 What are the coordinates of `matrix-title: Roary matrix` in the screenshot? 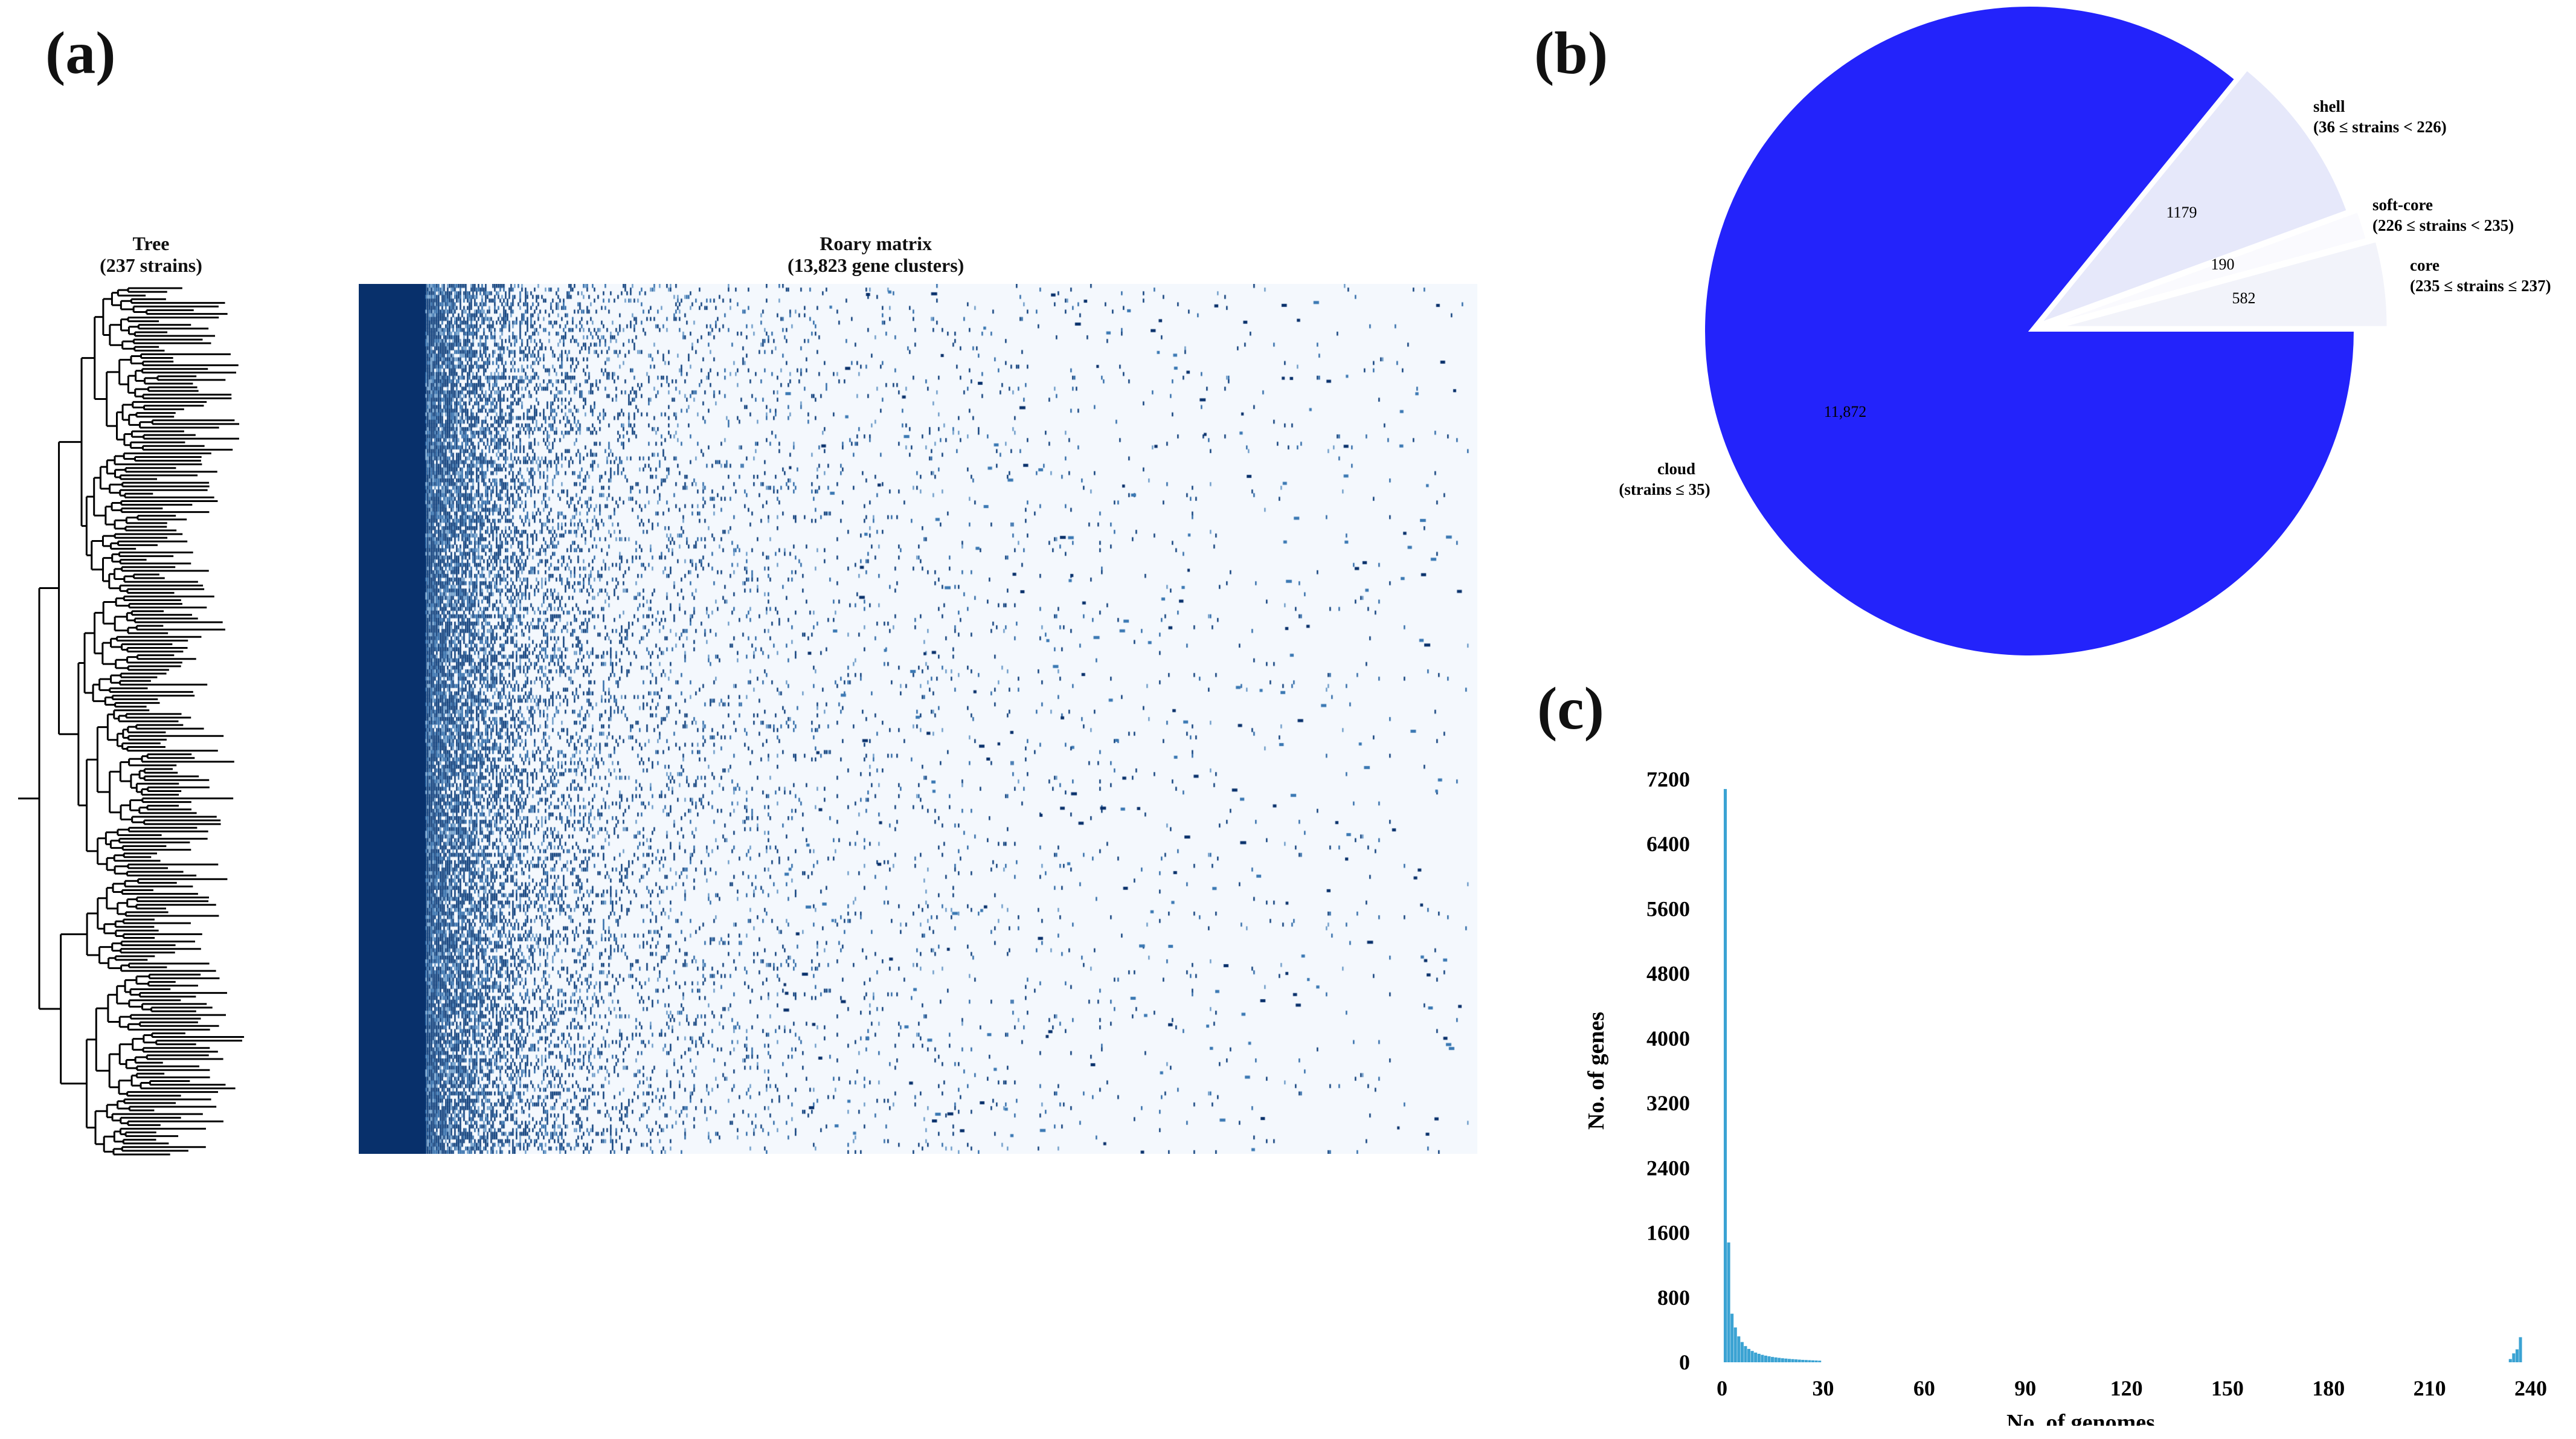 It's located at (876, 243).